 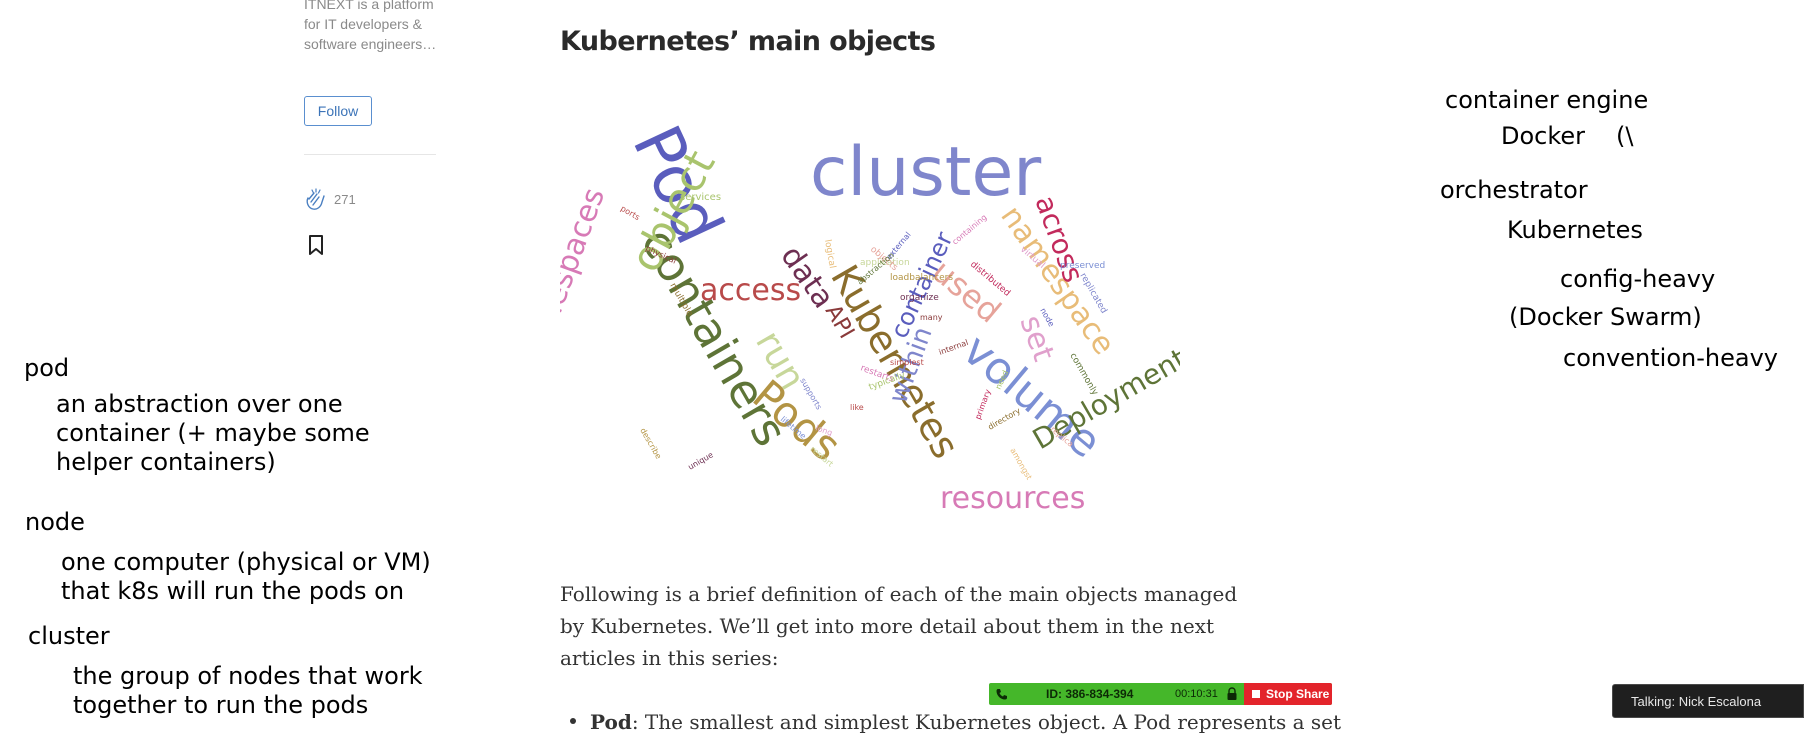 What do you see at coordinates (829, 254) in the screenshot?
I see `word-cloud-word: logical` at bounding box center [829, 254].